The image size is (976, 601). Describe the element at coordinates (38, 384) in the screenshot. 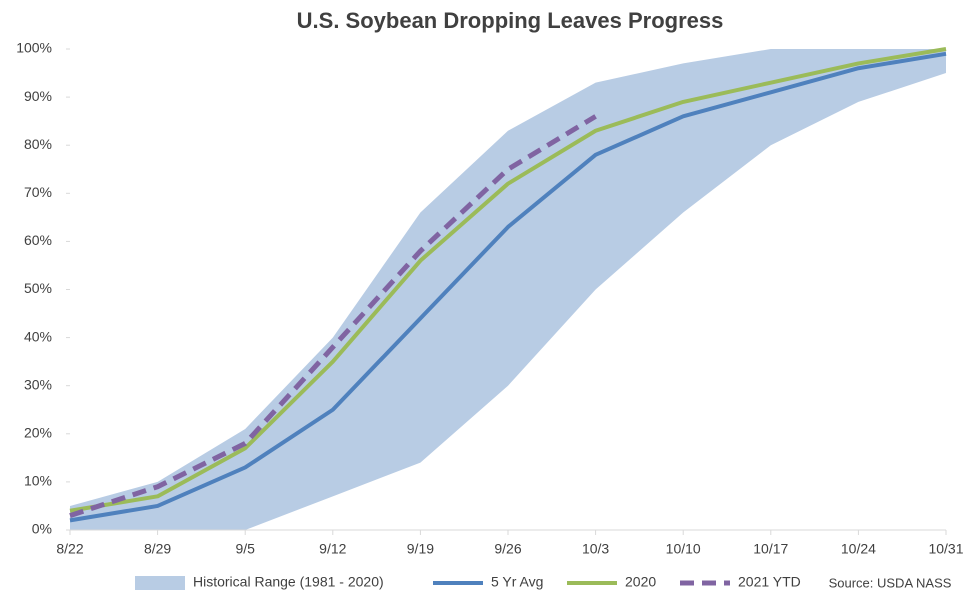

I see `y-tick-label: 30%` at that location.